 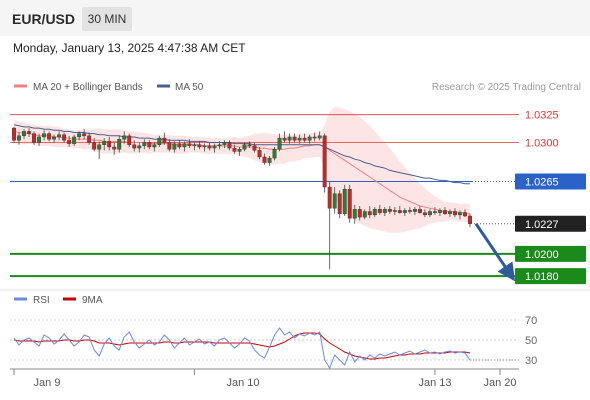 I want to click on rsi-panel: 70 50 30, so click(x=273, y=342).